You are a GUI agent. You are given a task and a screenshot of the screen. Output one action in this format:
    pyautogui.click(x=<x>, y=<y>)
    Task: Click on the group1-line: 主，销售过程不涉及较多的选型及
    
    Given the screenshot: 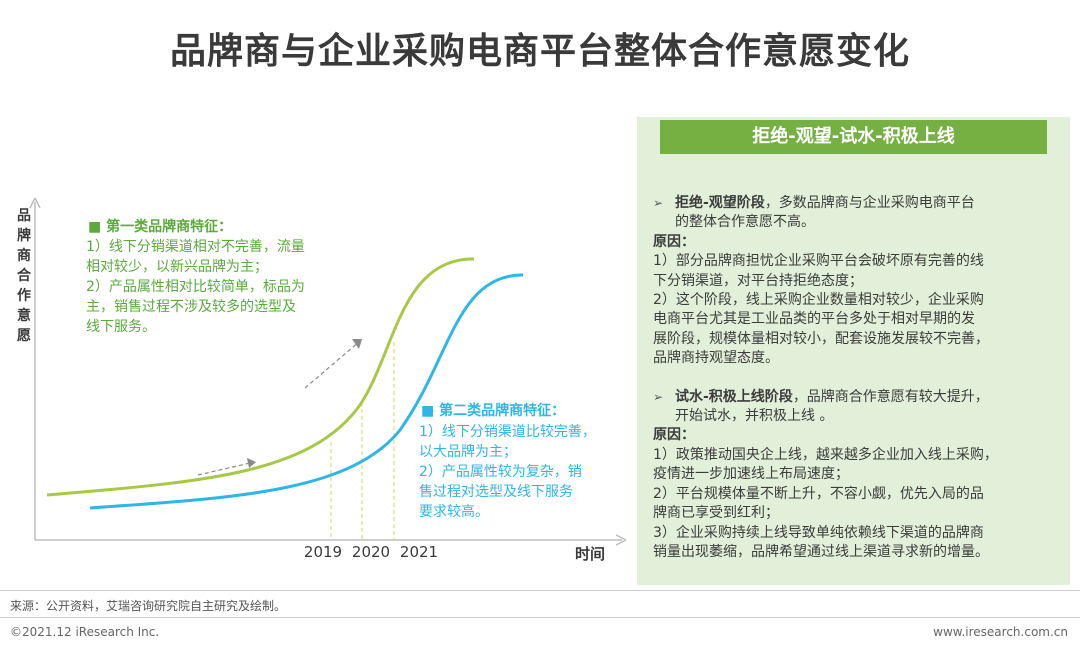 What is the action you would take?
    pyautogui.click(x=191, y=306)
    